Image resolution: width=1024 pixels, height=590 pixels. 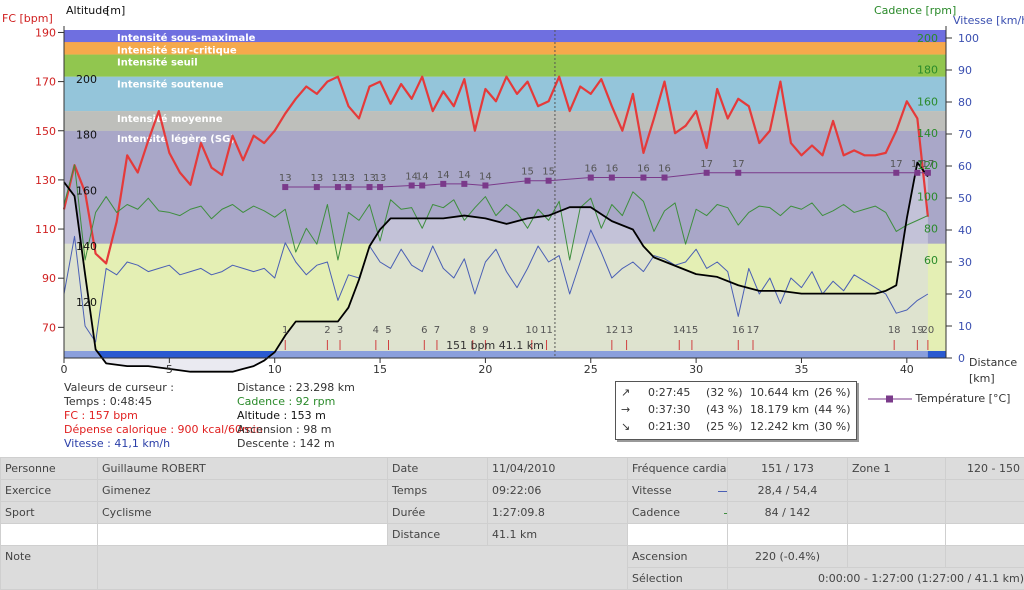 I want to click on lap-label: 16, so click(x=738, y=330).